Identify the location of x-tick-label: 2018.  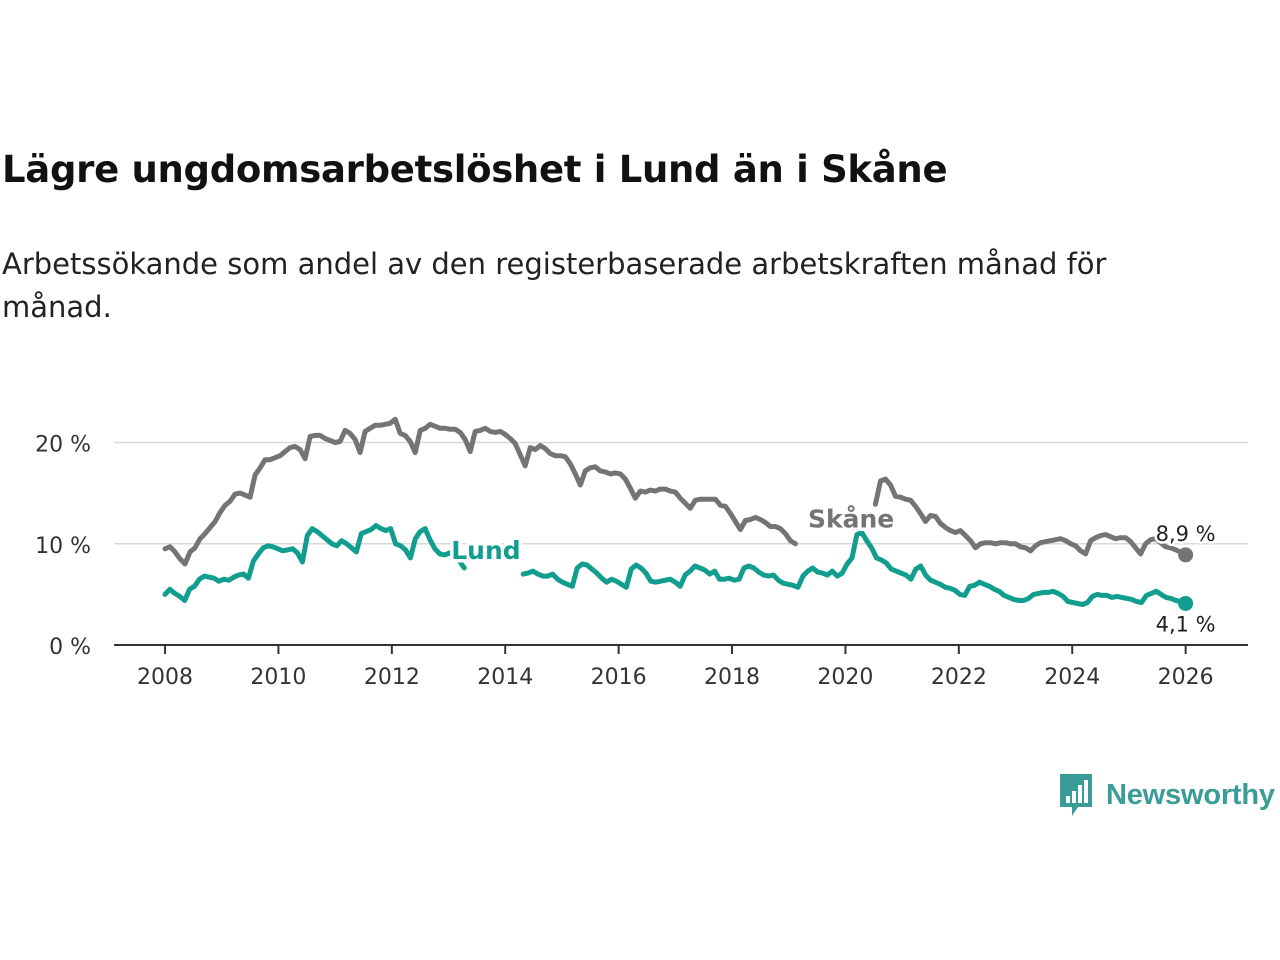
(732, 677).